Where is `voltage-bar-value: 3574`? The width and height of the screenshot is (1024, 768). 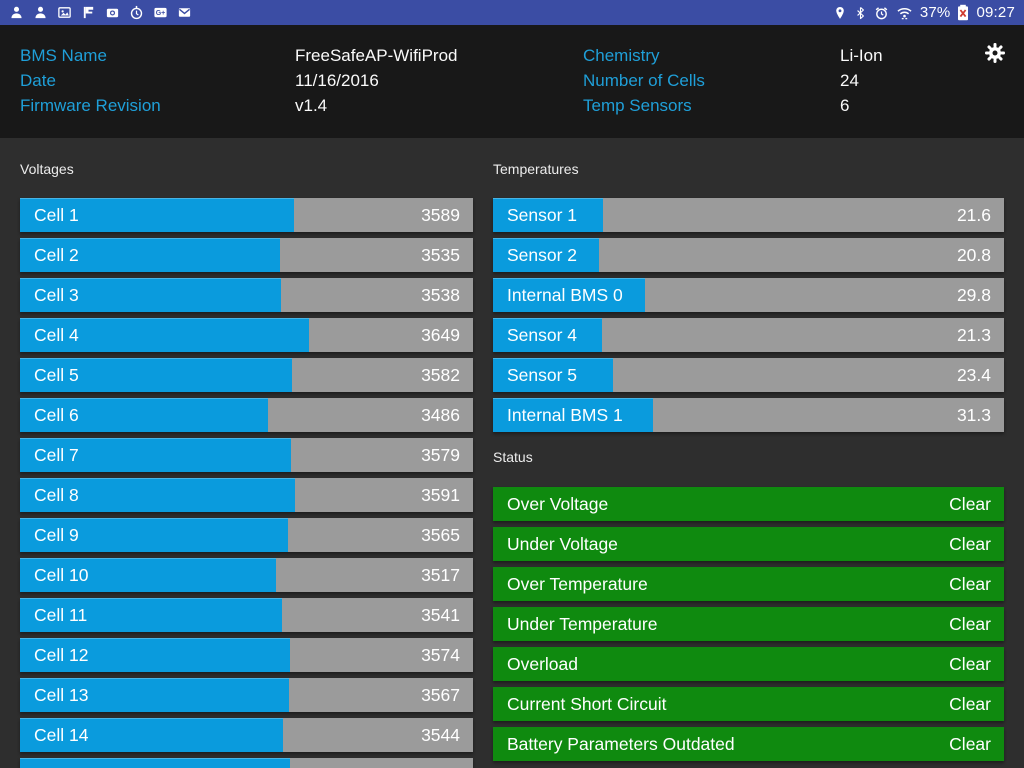 voltage-bar-value: 3574 is located at coordinates (440, 655).